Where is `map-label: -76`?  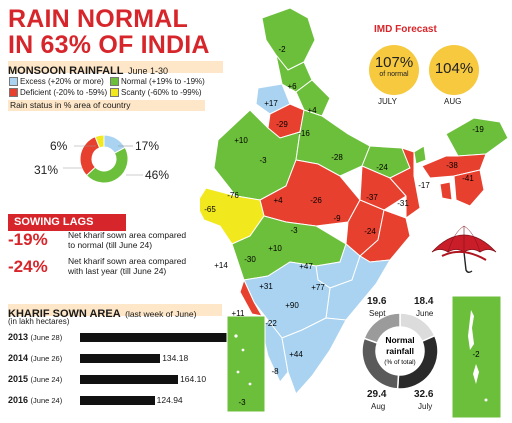
map-label: -76 is located at coordinates (233, 195).